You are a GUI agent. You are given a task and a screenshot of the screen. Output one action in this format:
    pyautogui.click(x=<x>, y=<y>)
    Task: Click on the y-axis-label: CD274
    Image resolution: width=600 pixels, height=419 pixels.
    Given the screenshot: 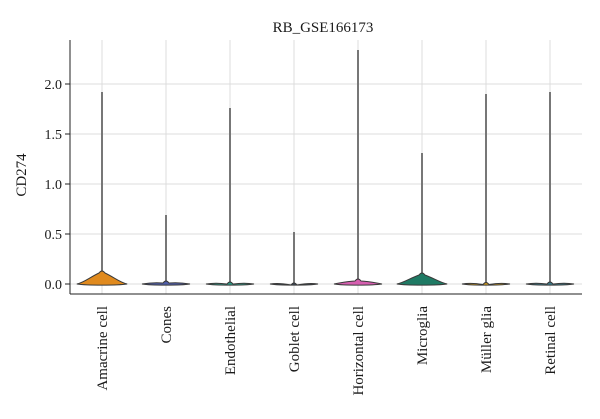 What is the action you would take?
    pyautogui.click(x=22, y=175)
    